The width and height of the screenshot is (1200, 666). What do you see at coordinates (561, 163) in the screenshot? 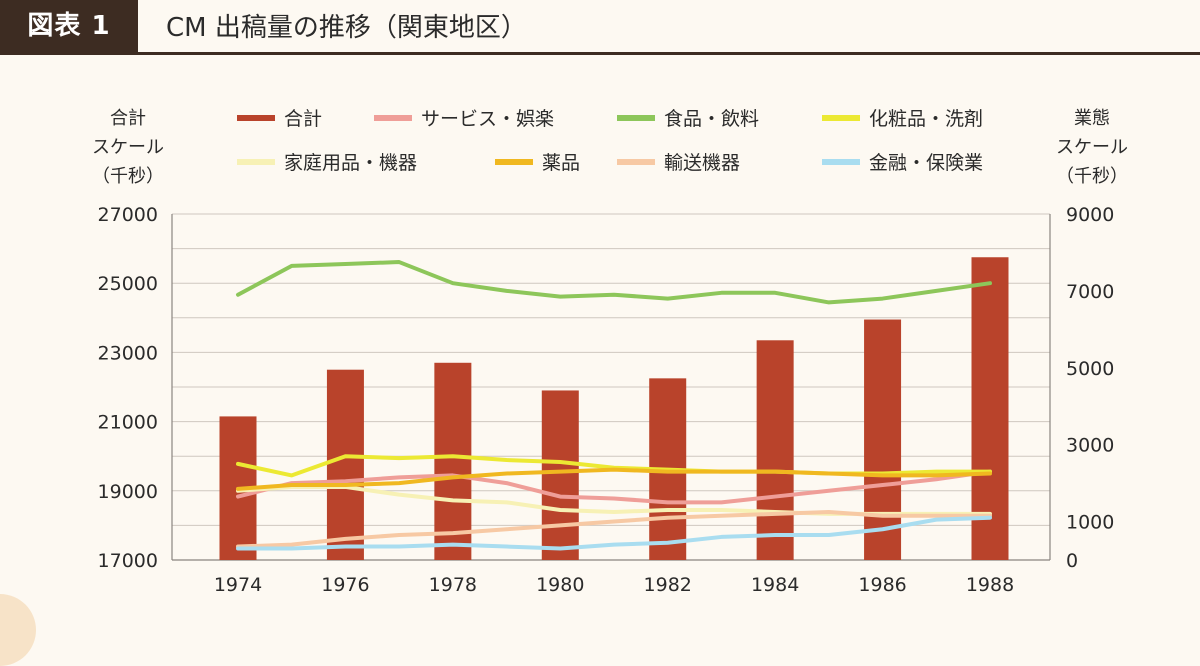
I see `legend-label: 薬品` at bounding box center [561, 163].